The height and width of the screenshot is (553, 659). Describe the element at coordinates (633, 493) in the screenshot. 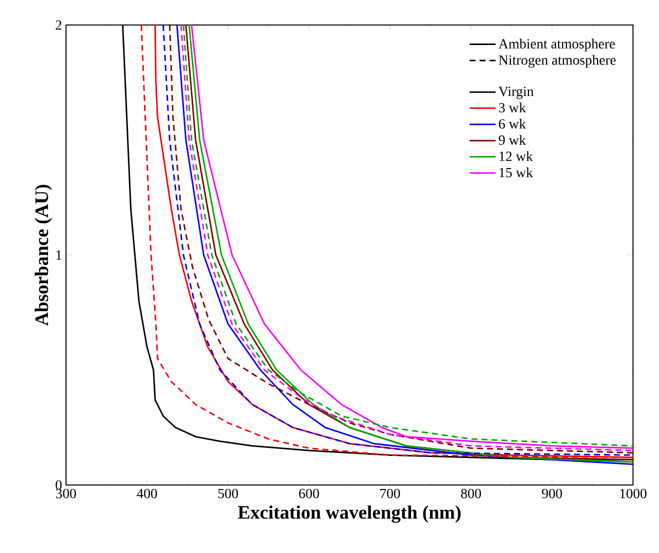

I see `x-tick-label: 1000` at that location.